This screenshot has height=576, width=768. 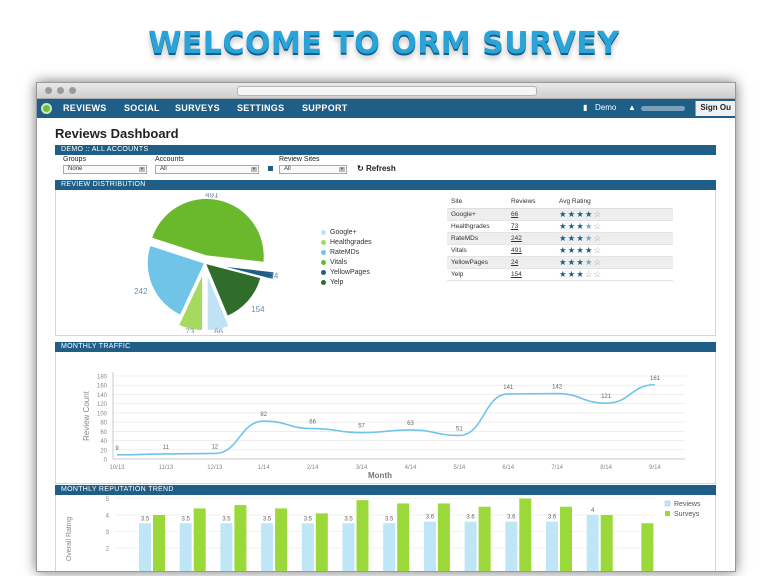 What do you see at coordinates (606, 397) in the screenshot?
I see `point-value-label: 121` at bounding box center [606, 397].